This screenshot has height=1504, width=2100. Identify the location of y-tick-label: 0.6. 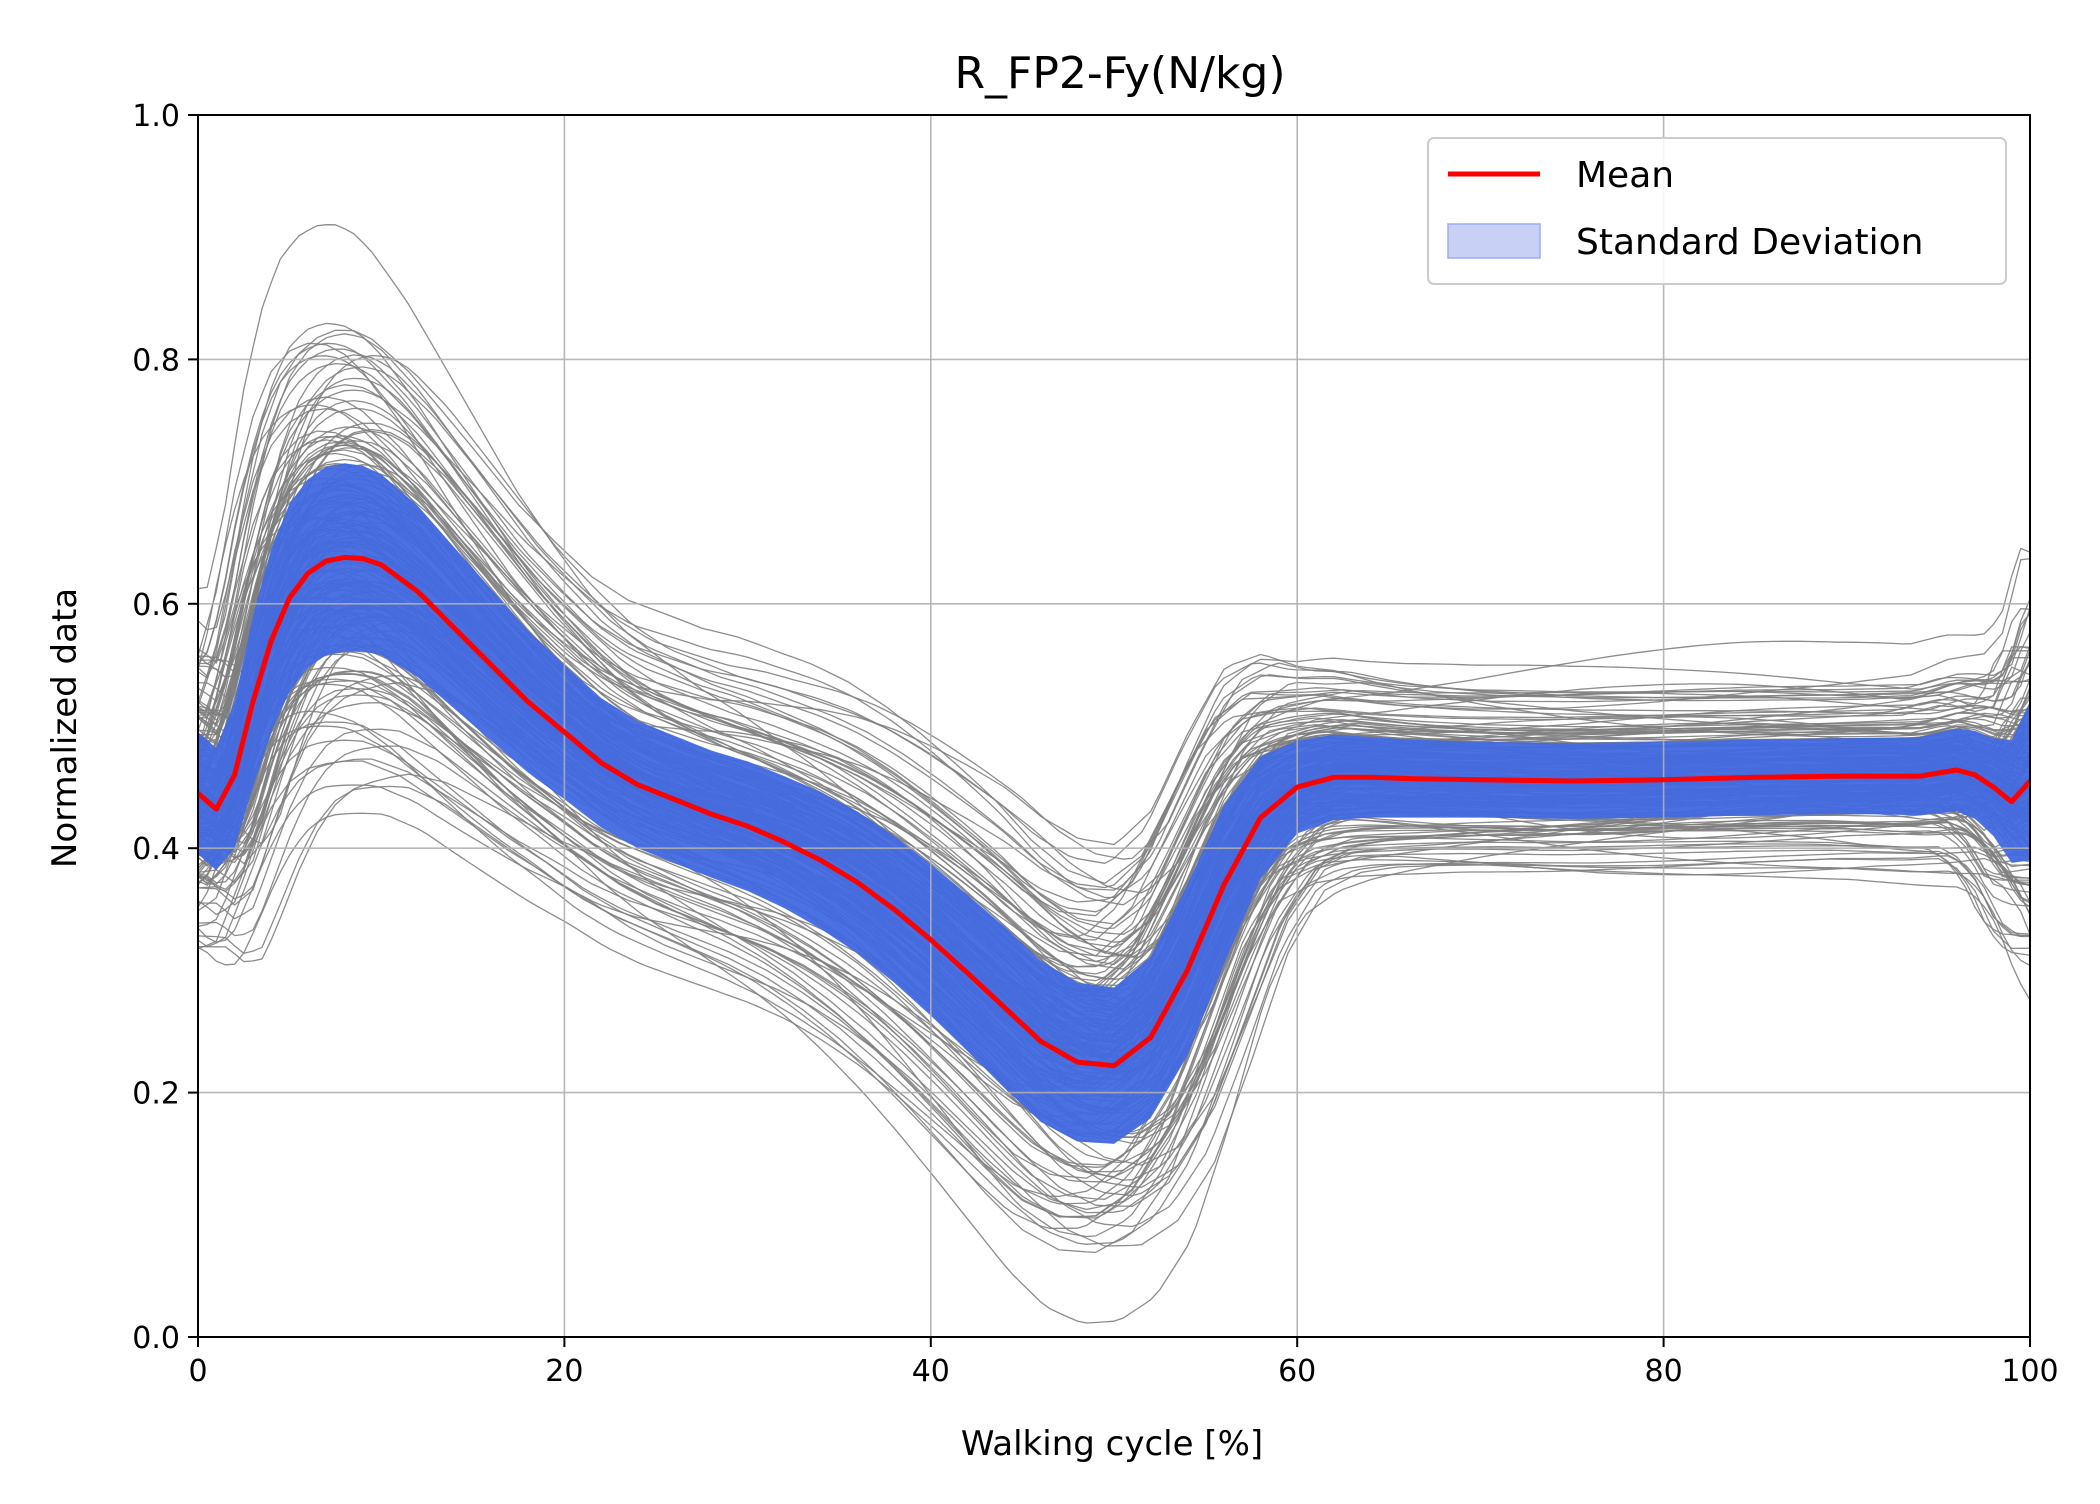
(156, 605).